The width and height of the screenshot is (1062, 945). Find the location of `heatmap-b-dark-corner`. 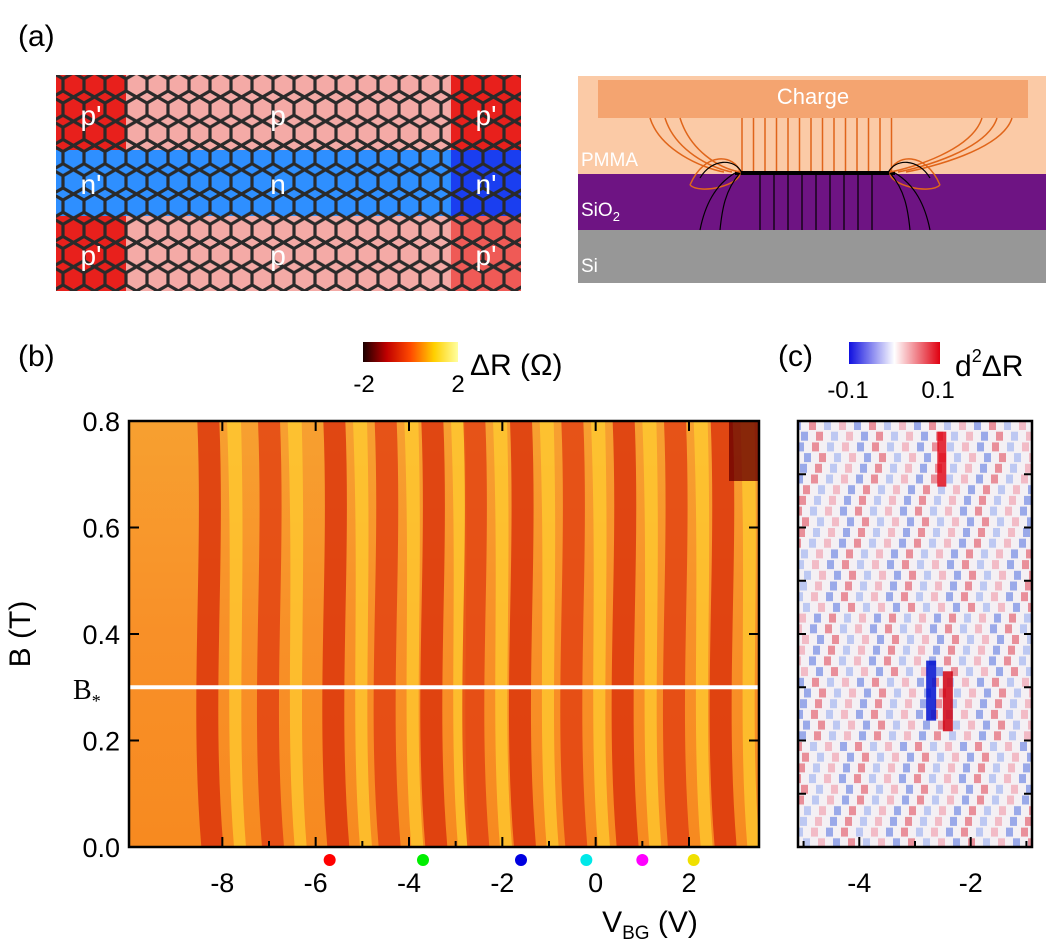

heatmap-b-dark-corner is located at coordinates (744, 451).